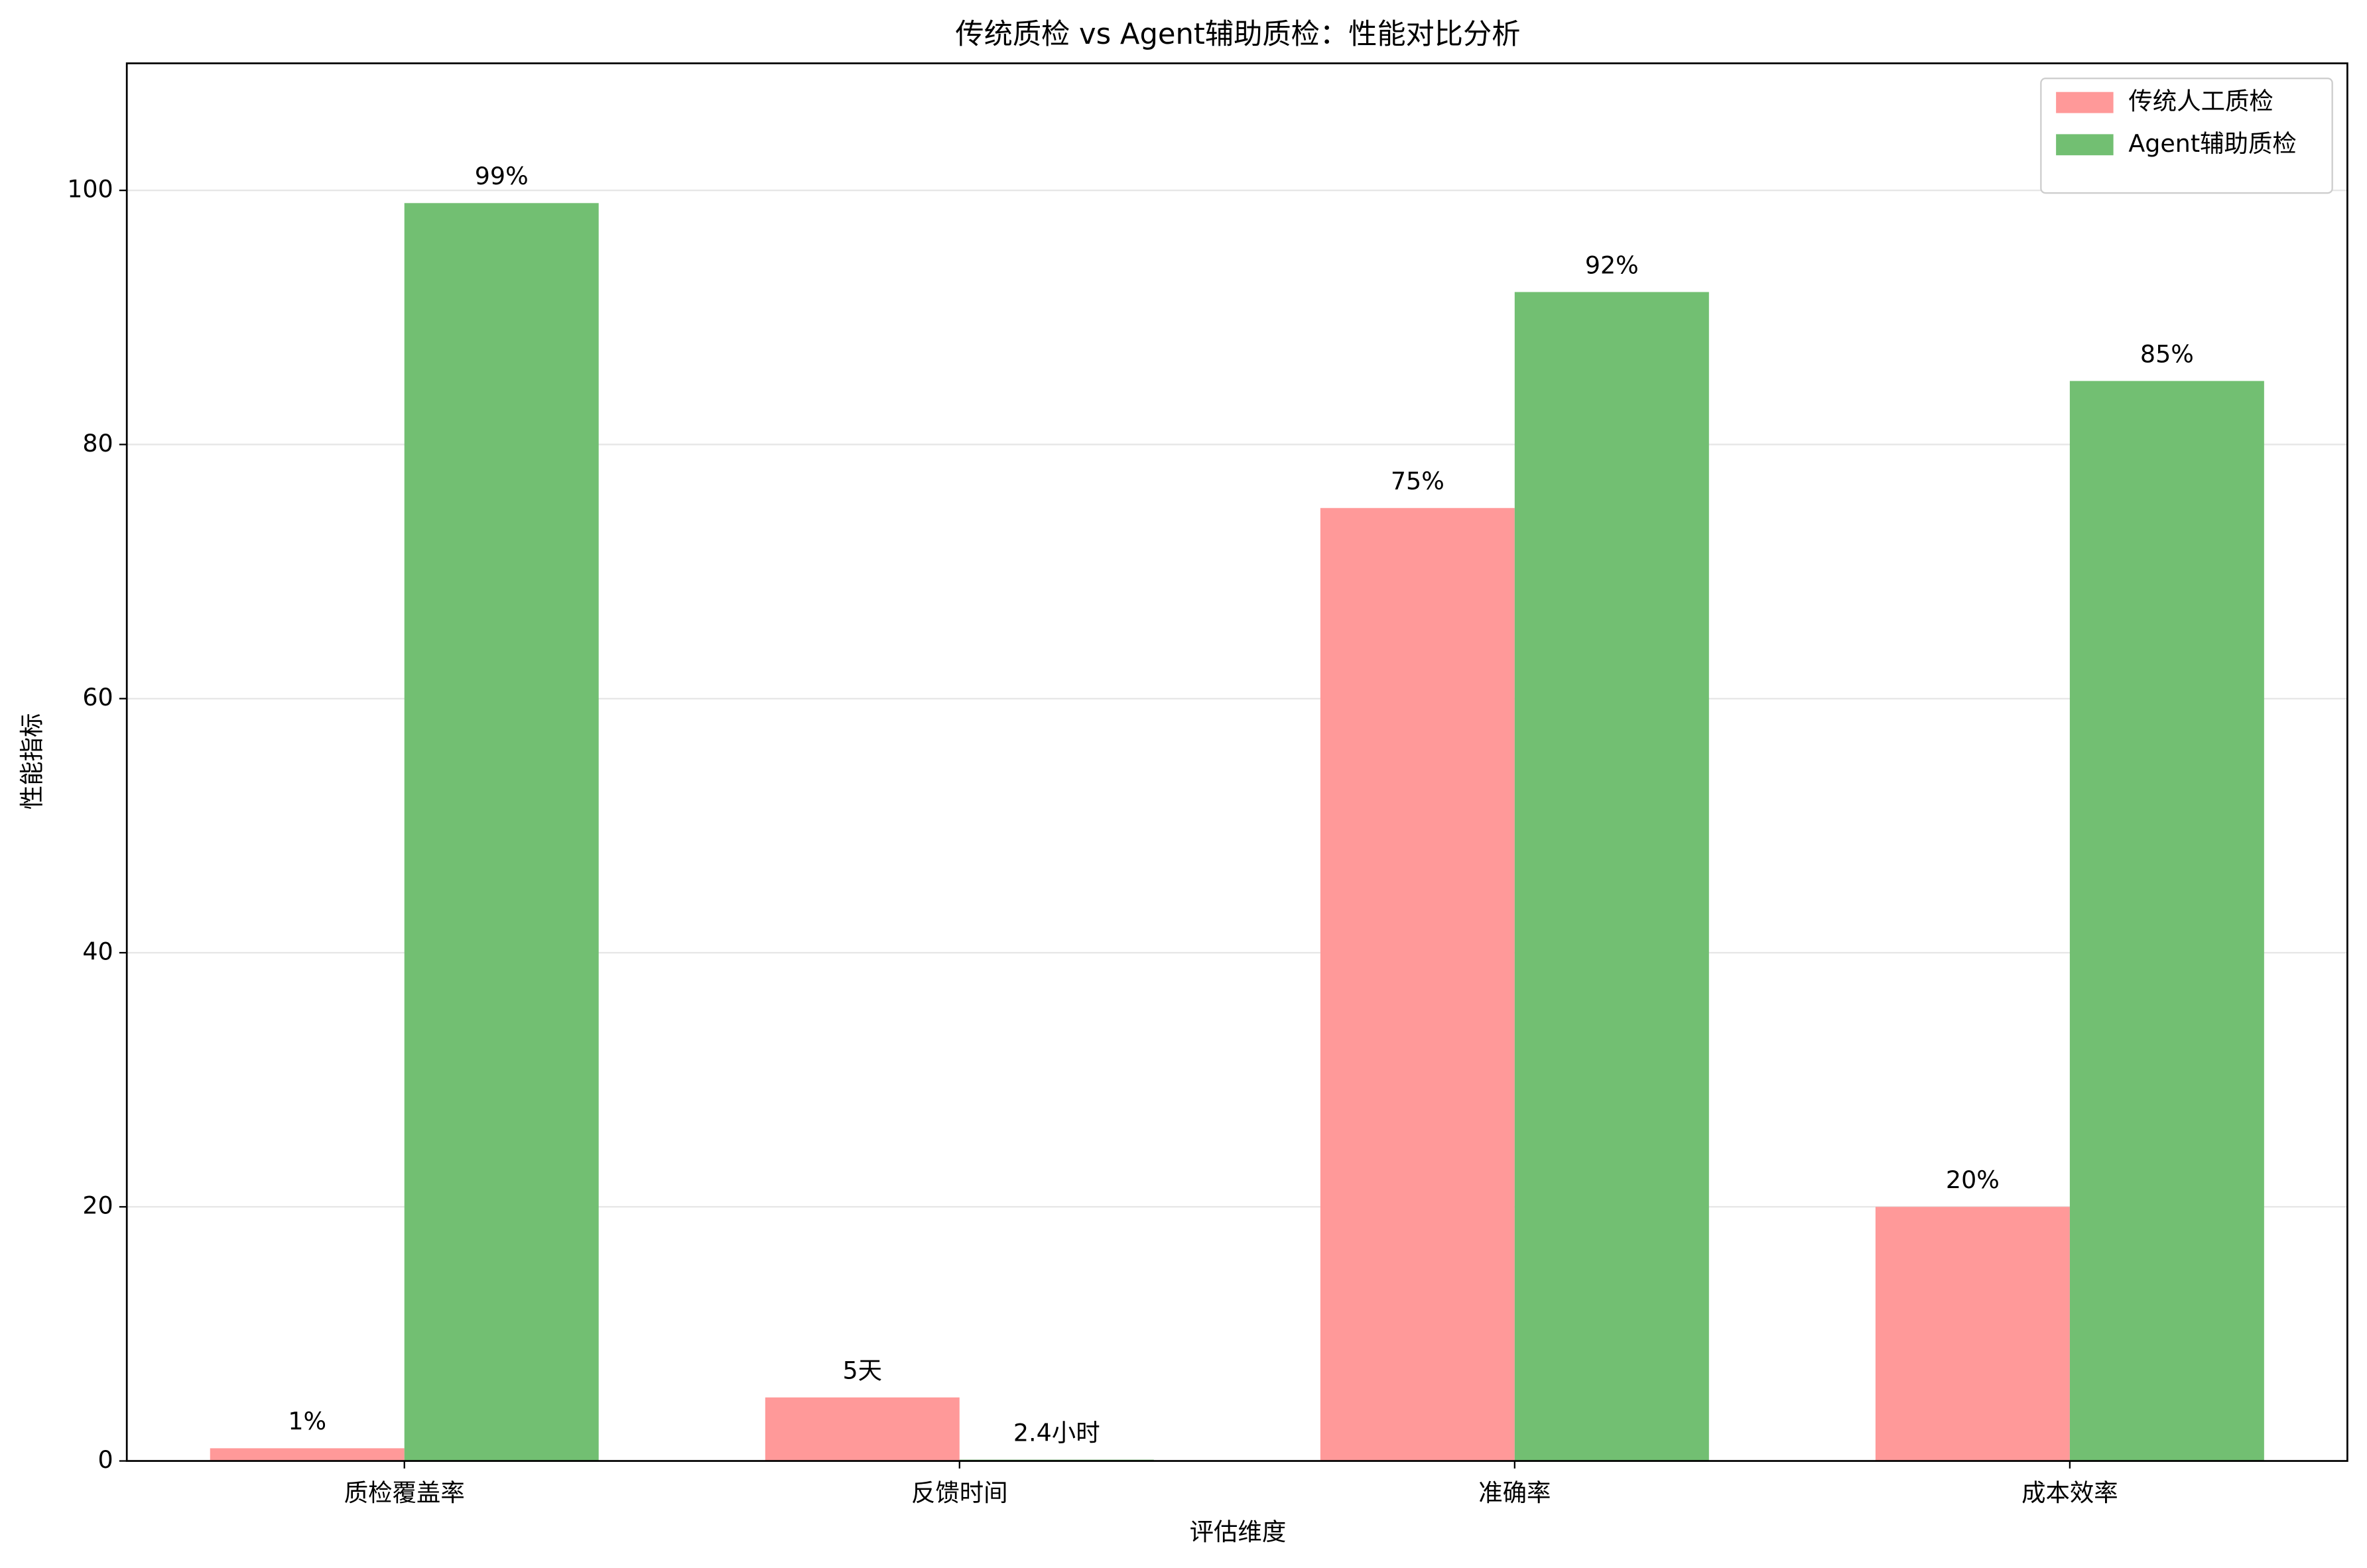 This screenshot has height=1568, width=2367. I want to click on value-label: 20%, so click(1973, 1180).